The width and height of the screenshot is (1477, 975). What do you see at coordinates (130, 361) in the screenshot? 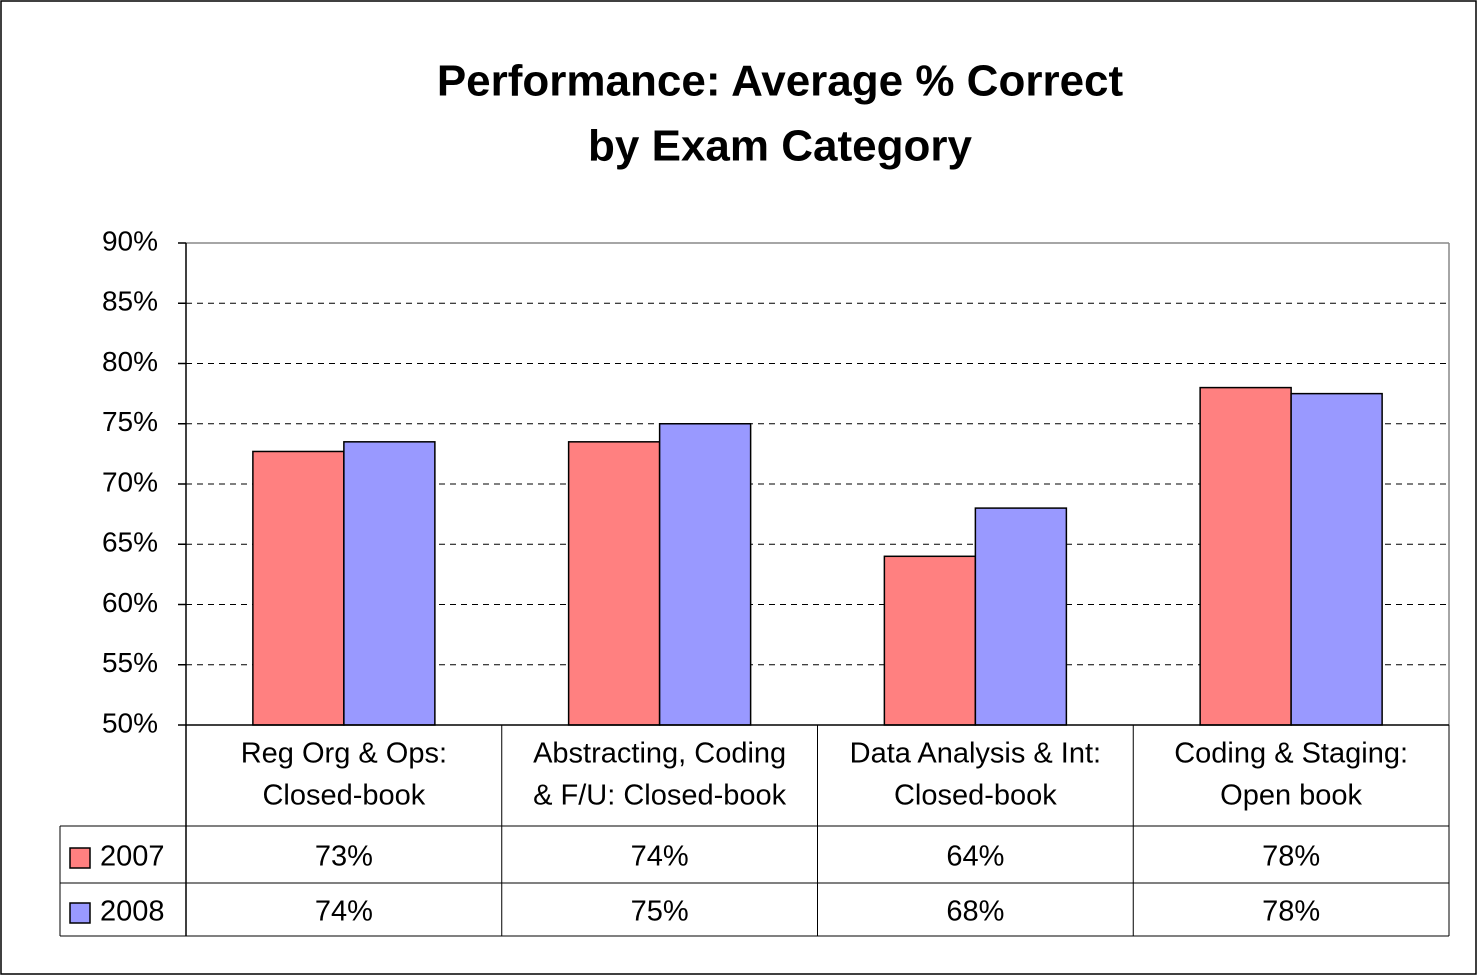
I see `y-tick-label: 80%` at bounding box center [130, 361].